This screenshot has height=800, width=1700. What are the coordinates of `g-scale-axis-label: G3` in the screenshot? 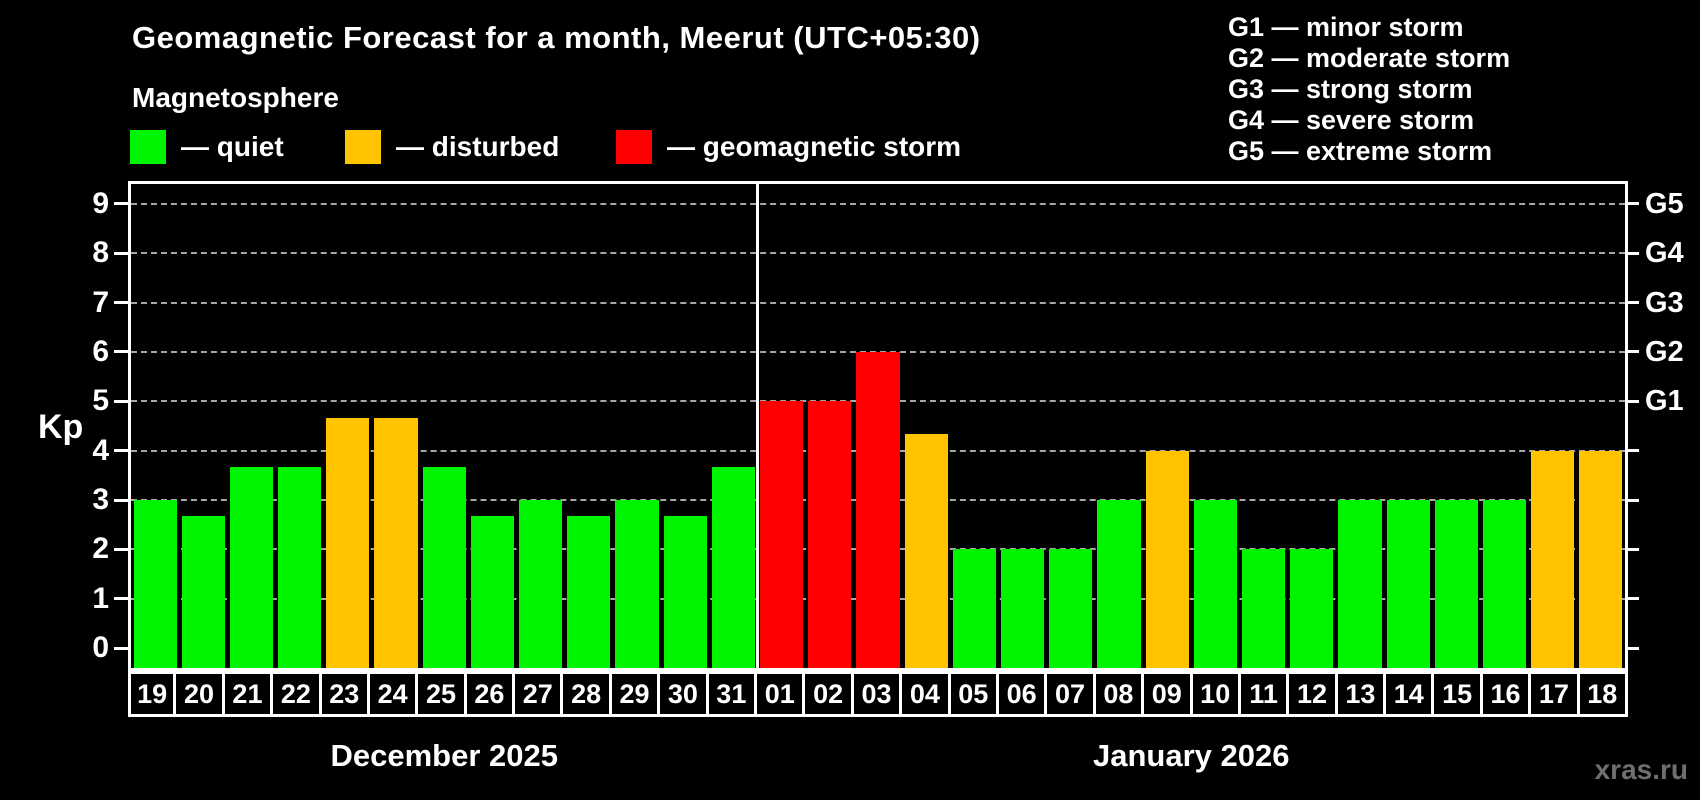 It's located at (1664, 302).